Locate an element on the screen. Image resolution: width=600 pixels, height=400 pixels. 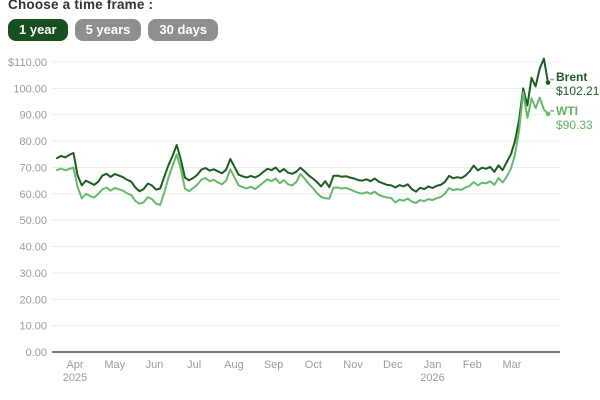
x-tick-label: Apr is located at coordinates (74, 365).